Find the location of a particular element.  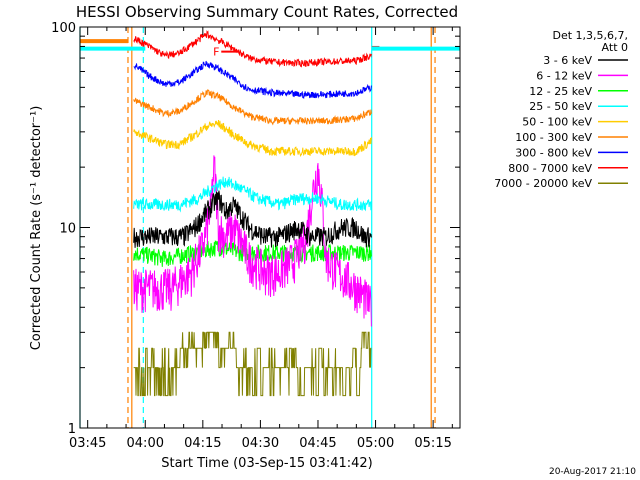

x-tick-label-2: 04:15 is located at coordinates (202, 443).